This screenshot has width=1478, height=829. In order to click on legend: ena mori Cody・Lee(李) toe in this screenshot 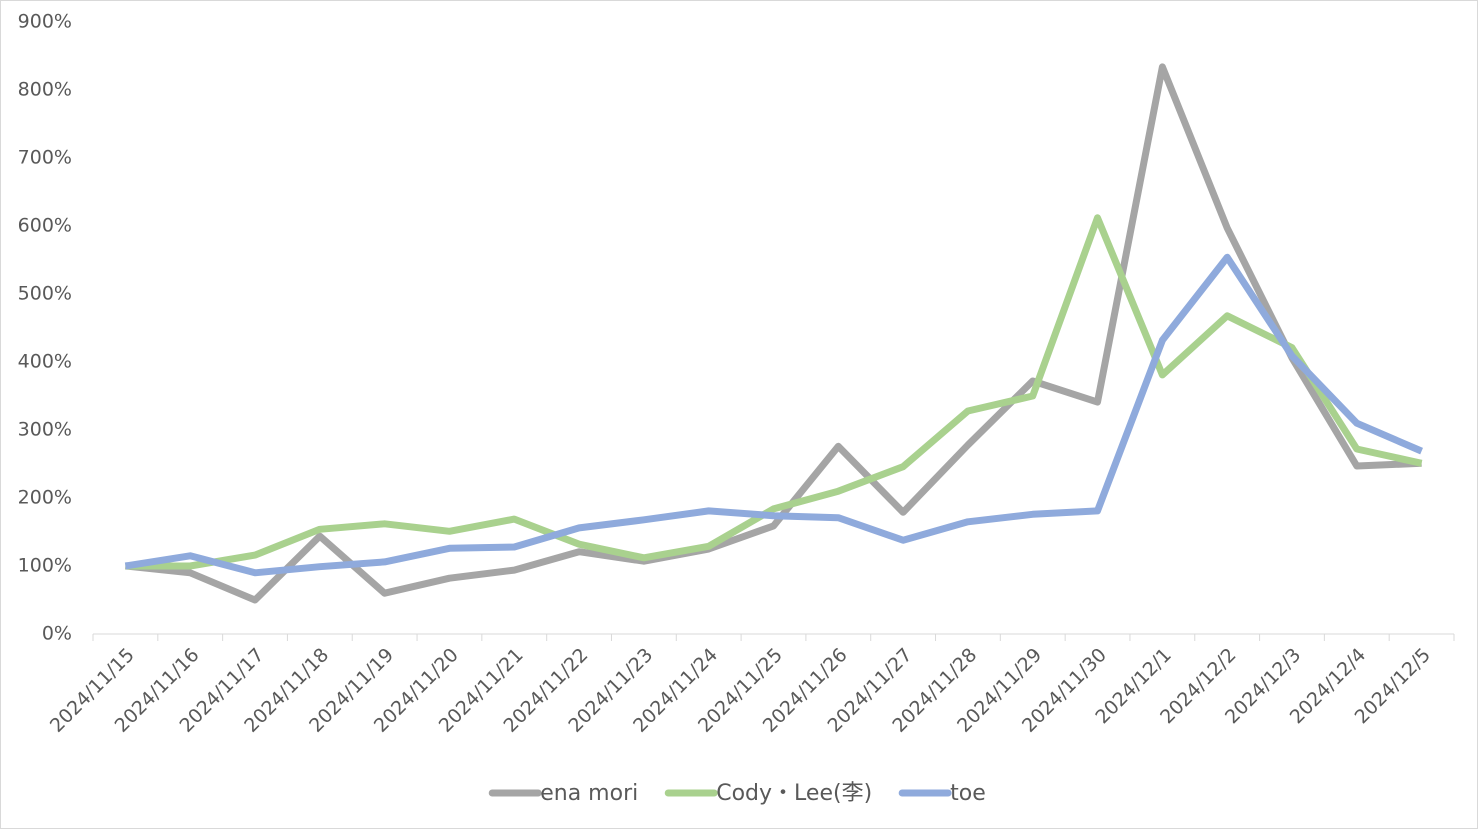, I will do `click(737, 793)`.